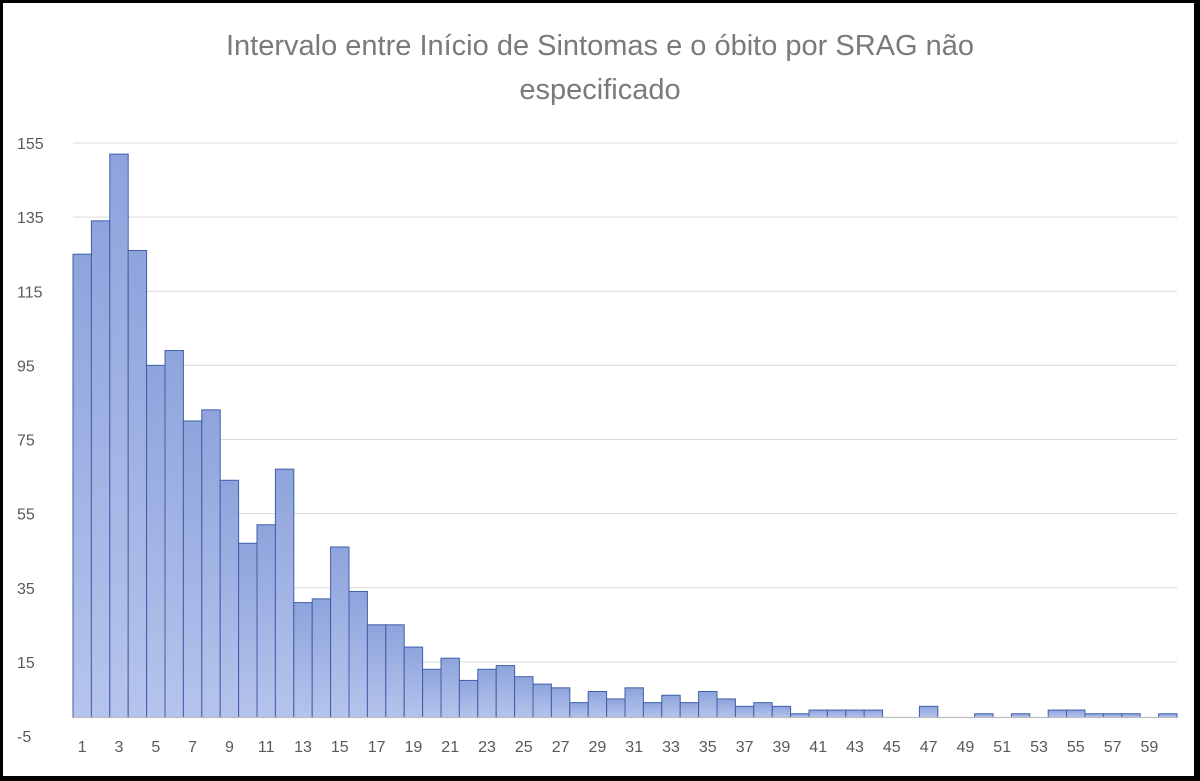 The image size is (1200, 781). Describe the element at coordinates (1002, 747) in the screenshot. I see `x-tick-label: 51` at that location.